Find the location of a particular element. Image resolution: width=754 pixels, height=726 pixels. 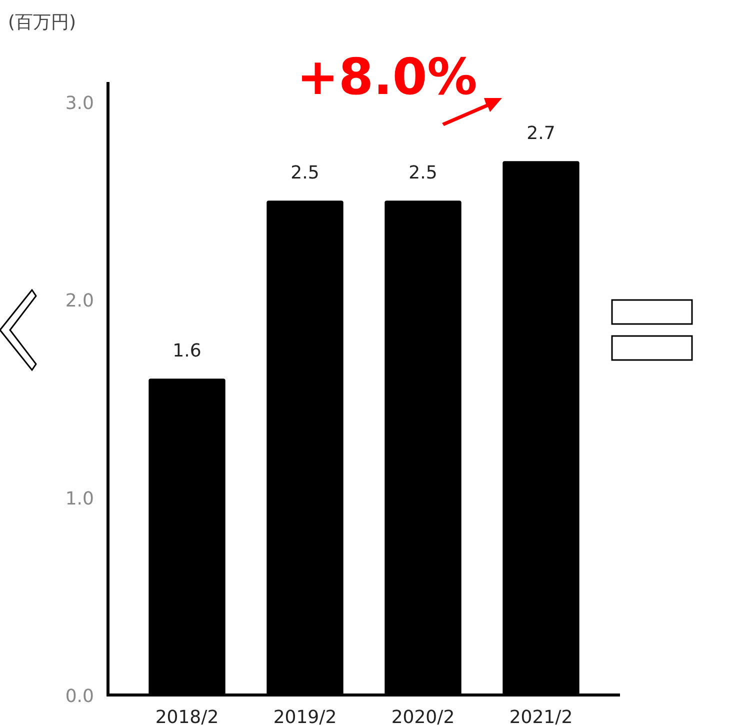

x-tick-label: 2020/2 is located at coordinates (423, 716).